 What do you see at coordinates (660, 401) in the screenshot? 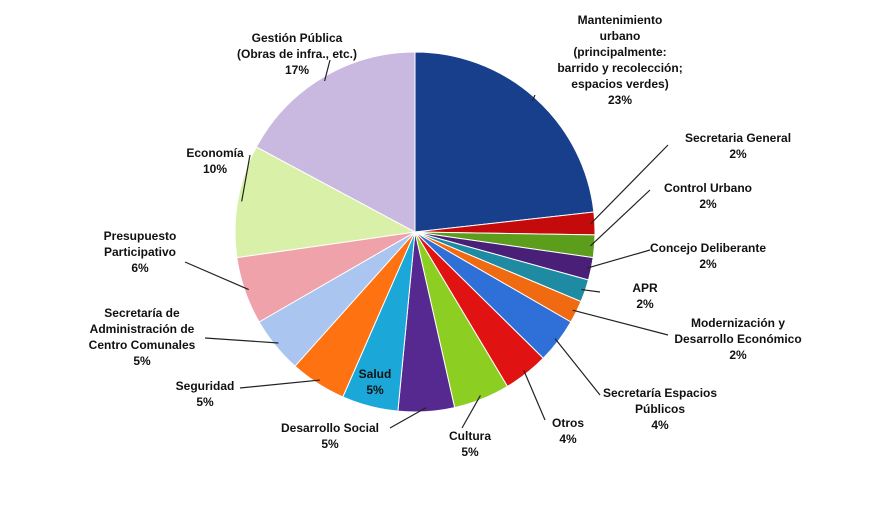
I see `category-label: Secretaría Espacios Públicos` at bounding box center [660, 401].